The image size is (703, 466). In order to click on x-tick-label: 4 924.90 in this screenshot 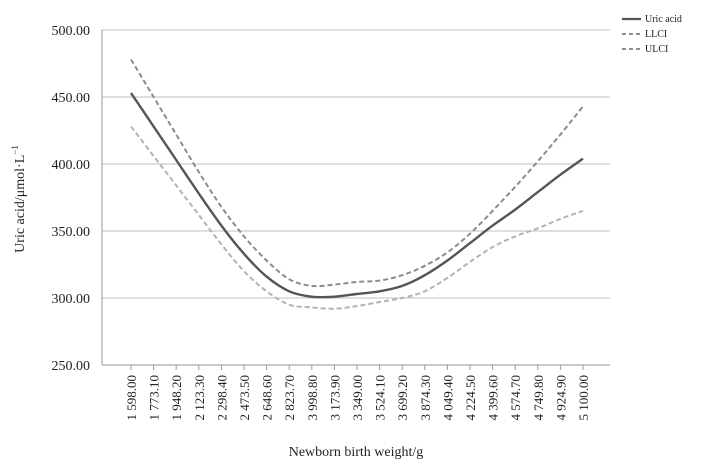, I will do `click(560, 398)`.